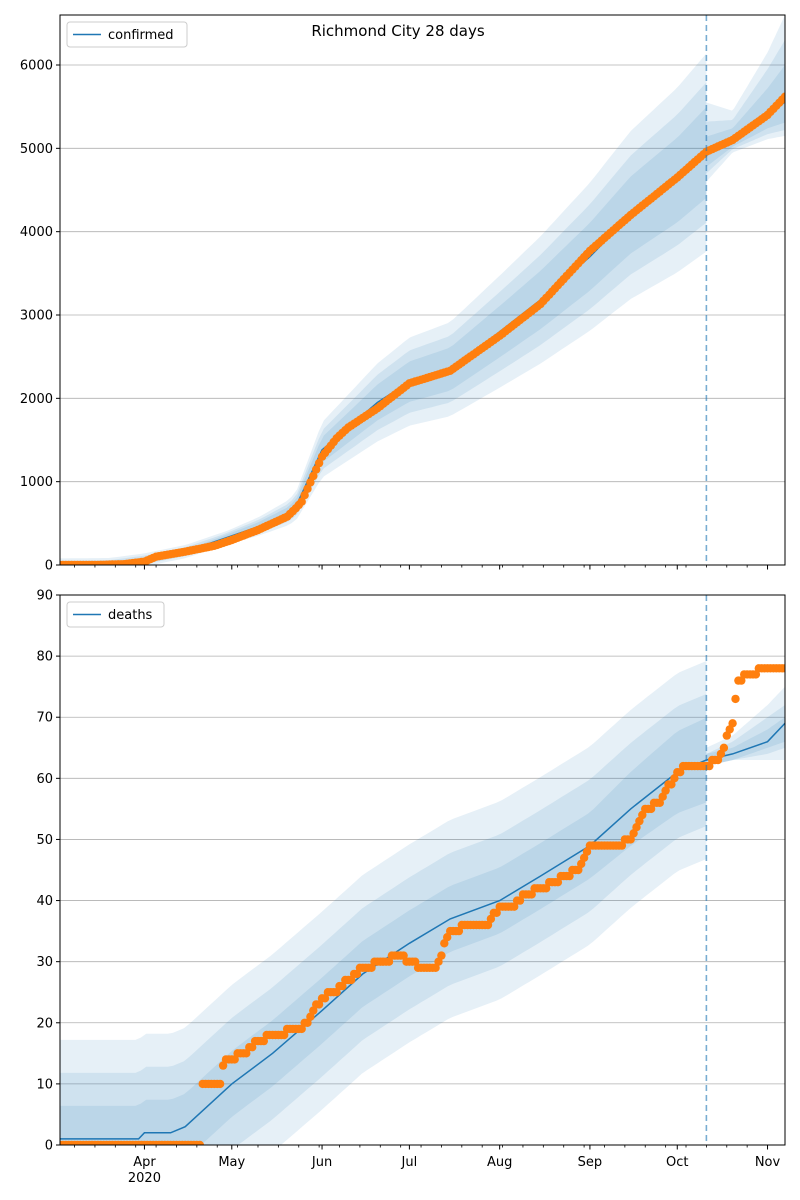  What do you see at coordinates (499, 1162) in the screenshot?
I see `x-tick-label: Aug` at bounding box center [499, 1162].